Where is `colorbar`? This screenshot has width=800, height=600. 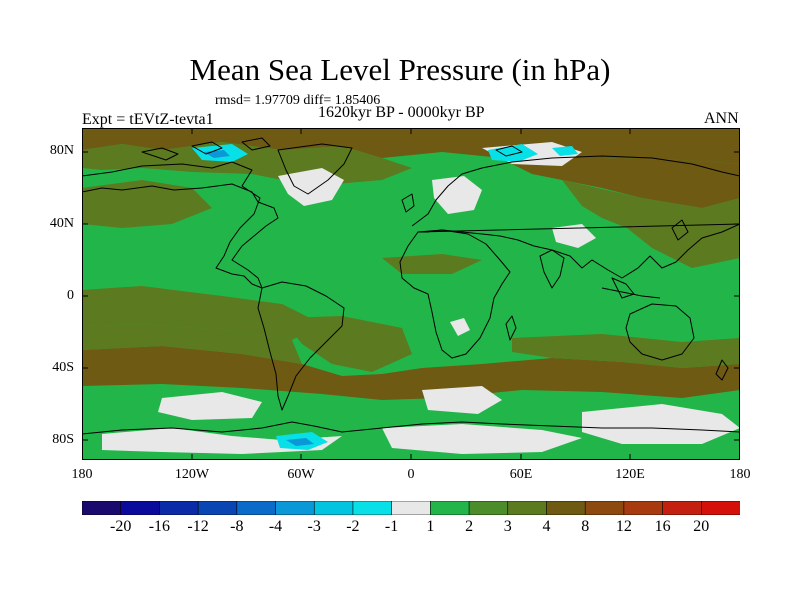
colorbar is located at coordinates (411, 508).